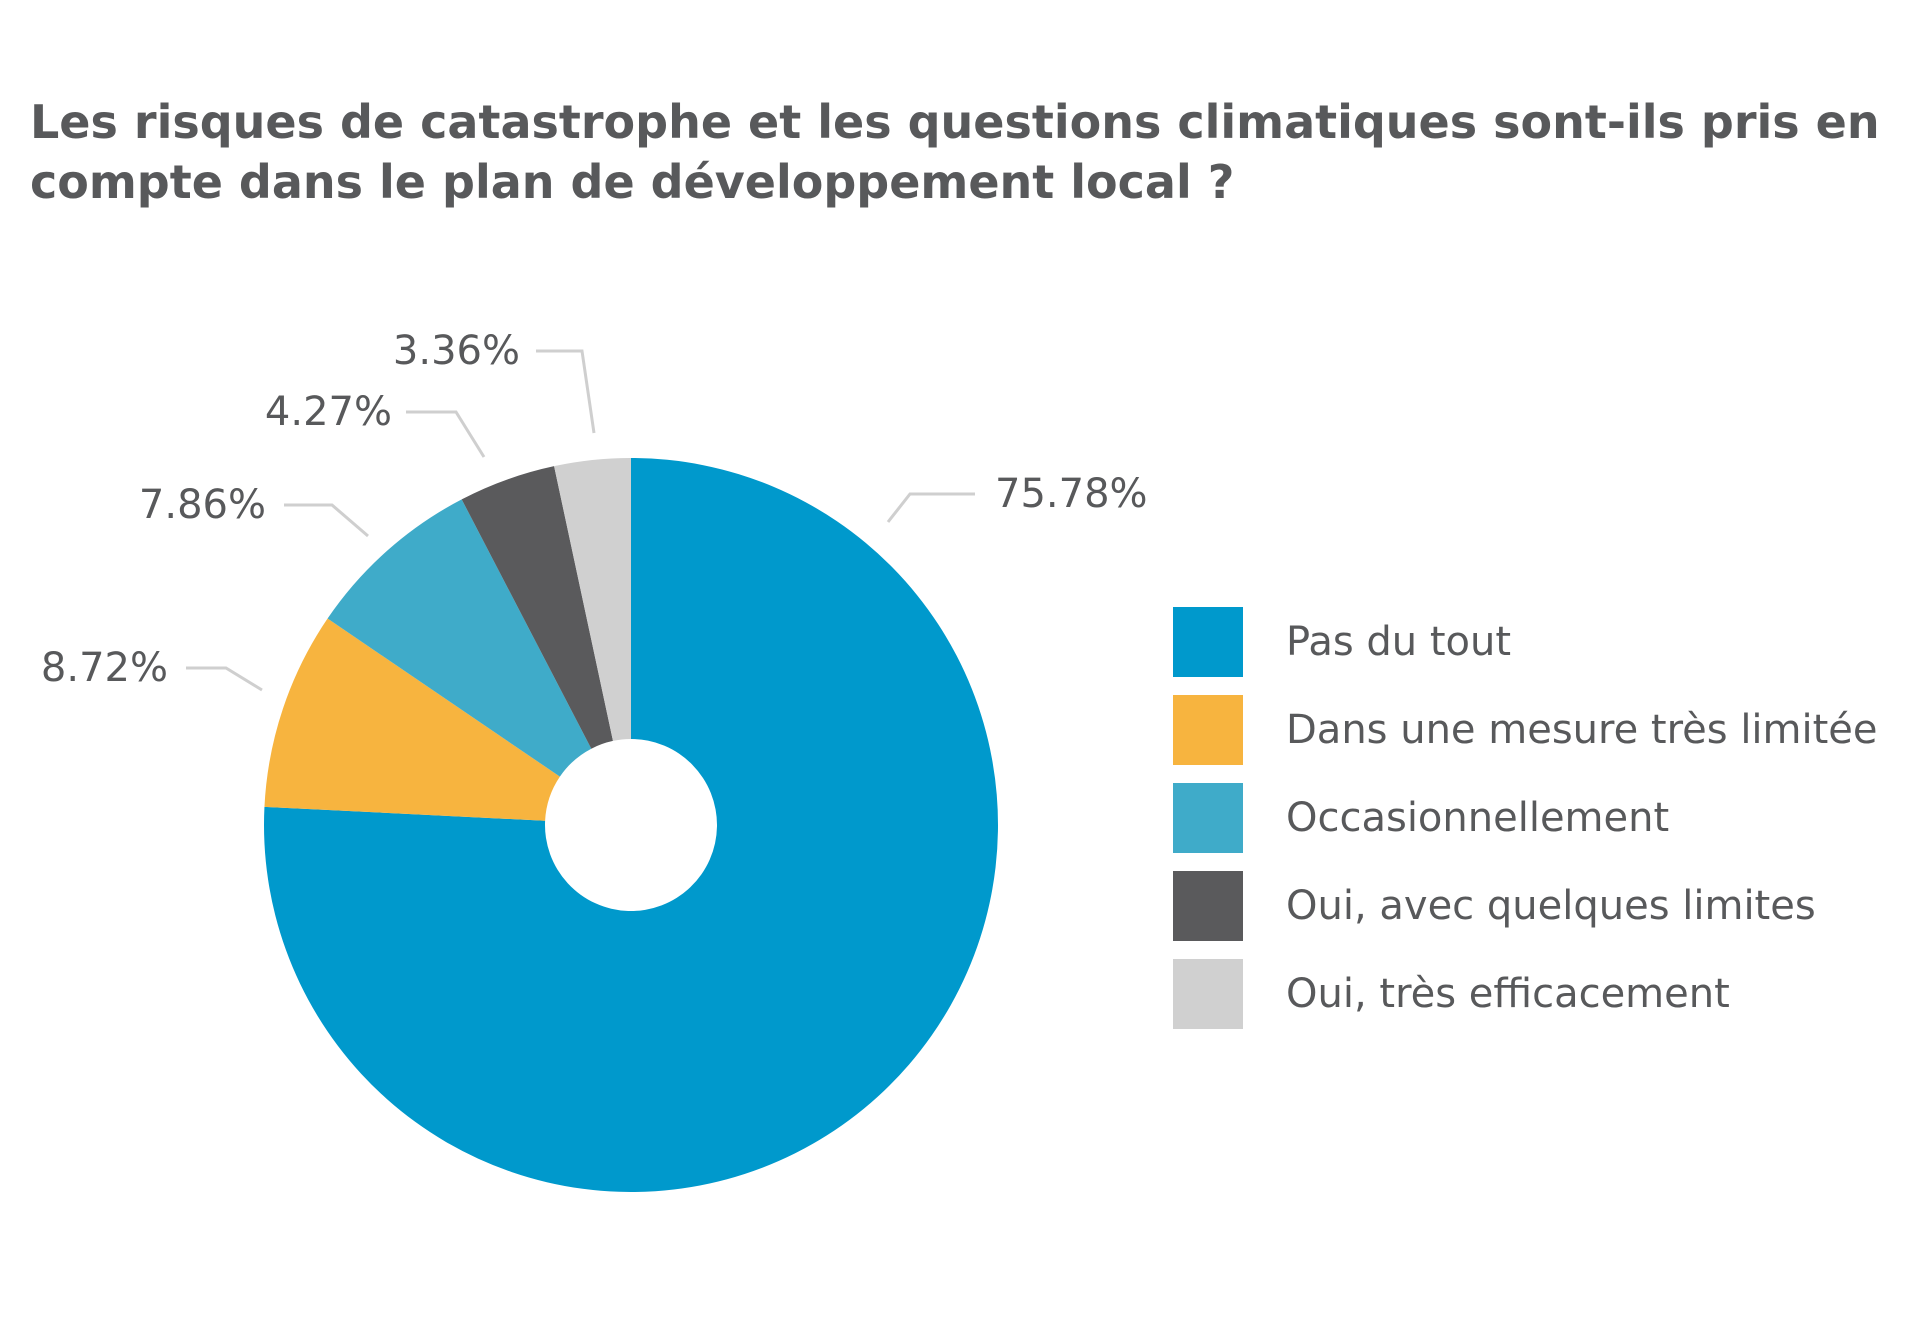 This screenshot has width=1920, height=1341. I want to click on slice-label-2: 8.72%, so click(104, 668).